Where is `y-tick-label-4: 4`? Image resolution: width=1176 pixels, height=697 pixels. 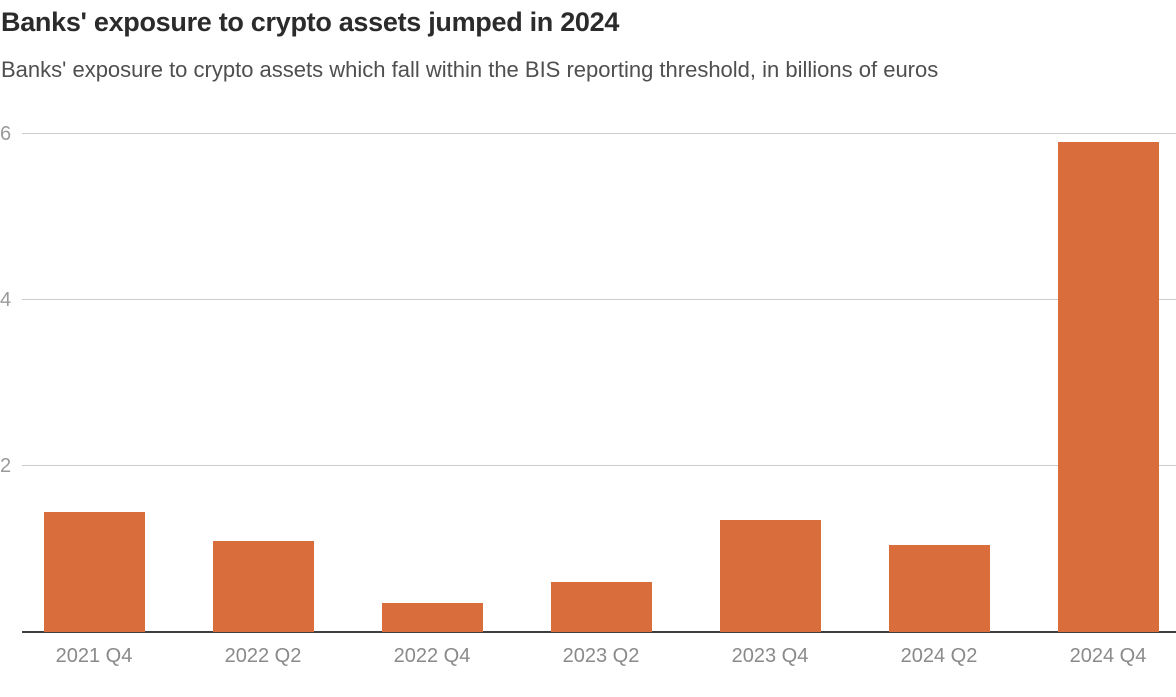 y-tick-label-4: 4 is located at coordinates (6, 300).